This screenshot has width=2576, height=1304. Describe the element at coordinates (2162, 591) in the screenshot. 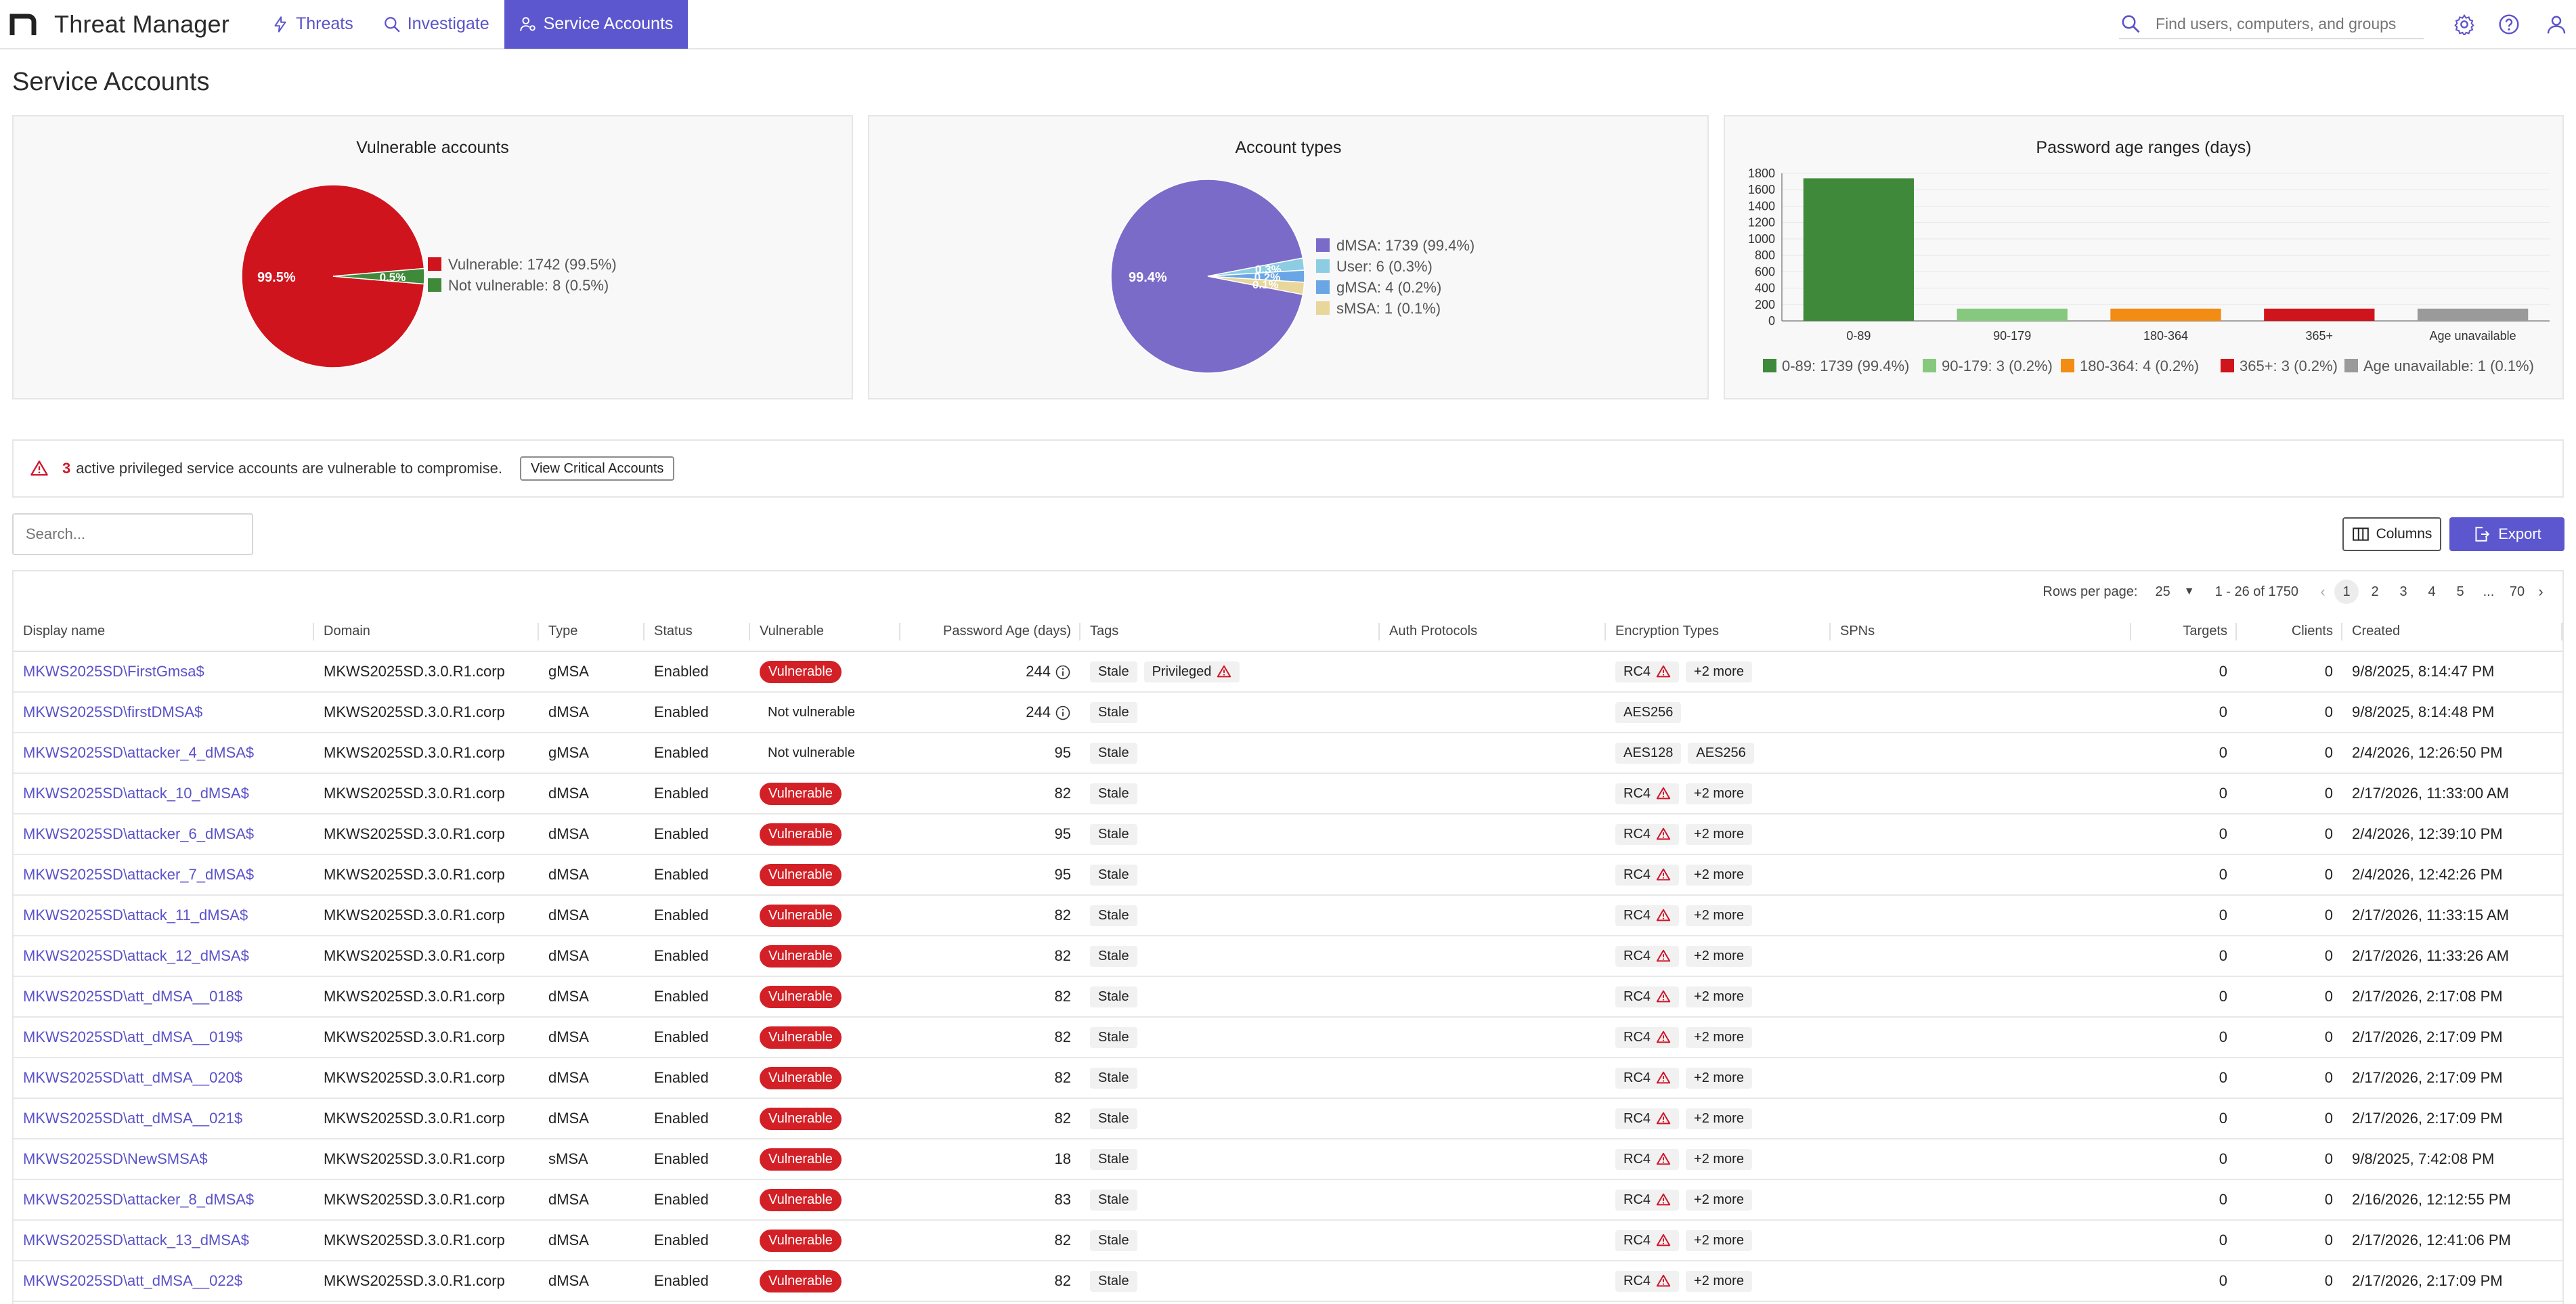

I see `rows-per-page-select: 25` at that location.